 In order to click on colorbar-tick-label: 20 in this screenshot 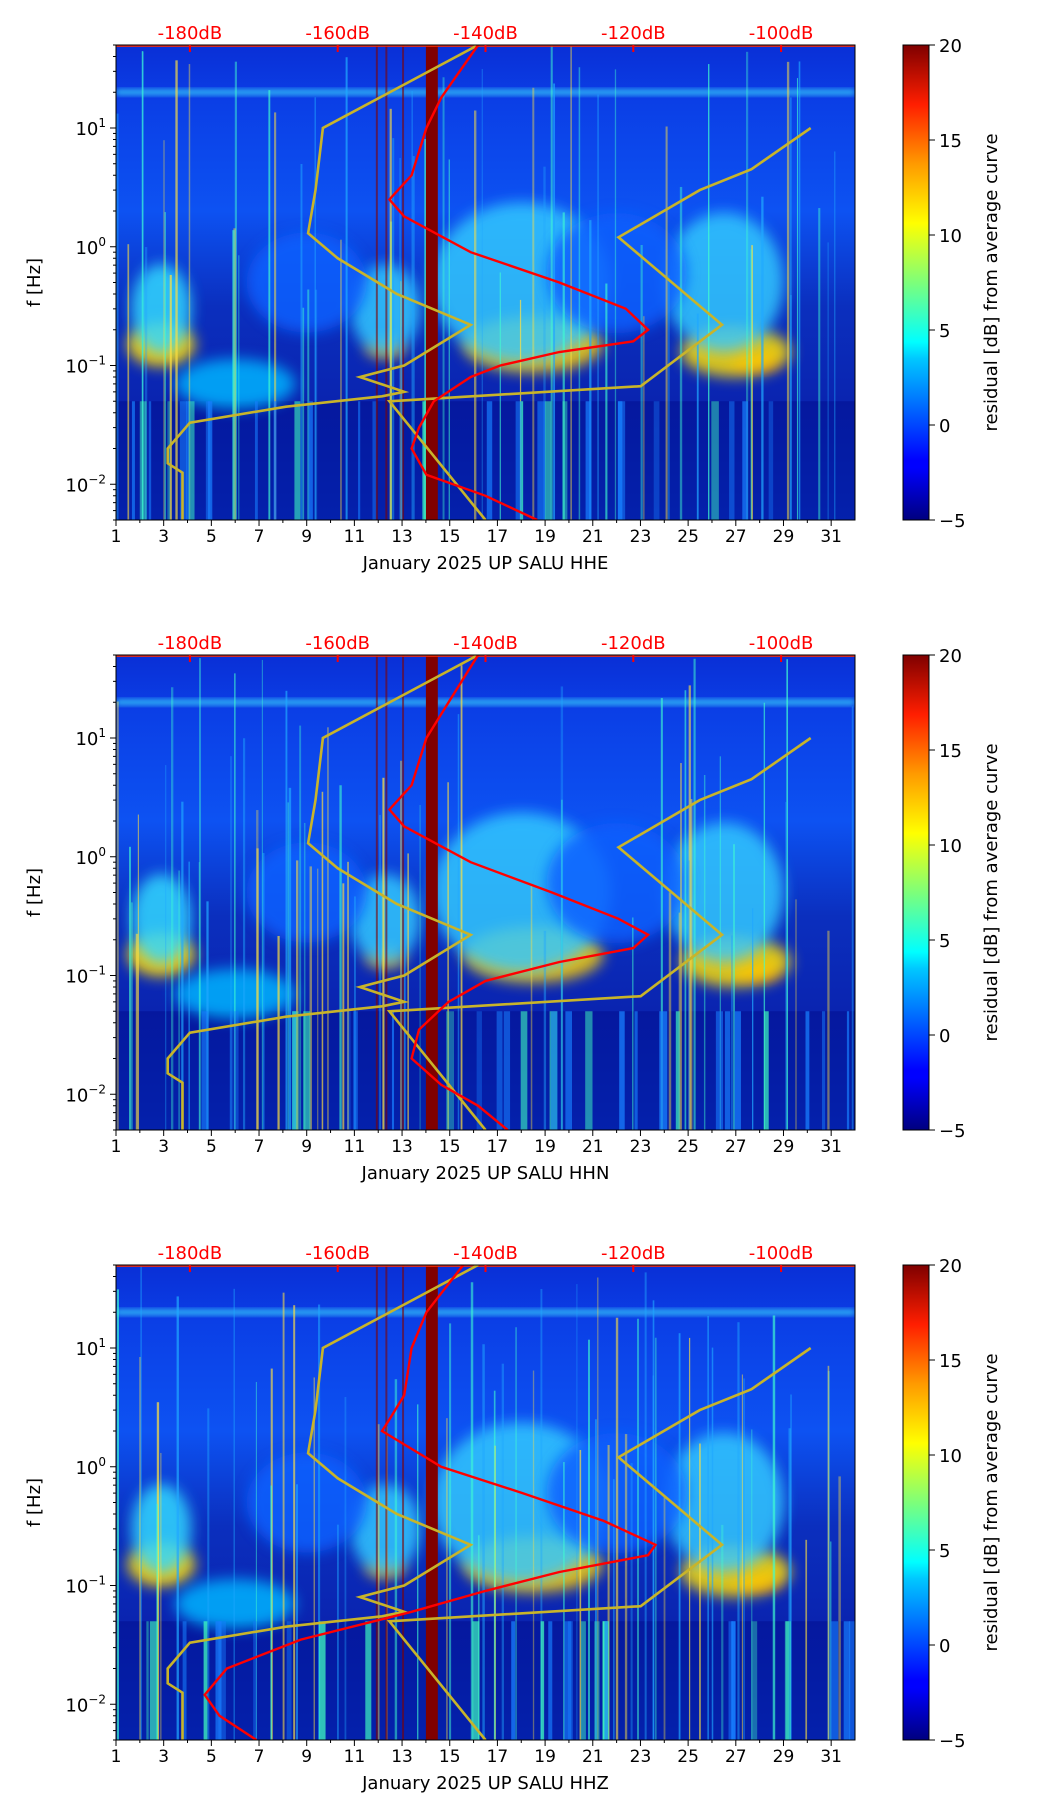, I will do `click(950, 46)`.